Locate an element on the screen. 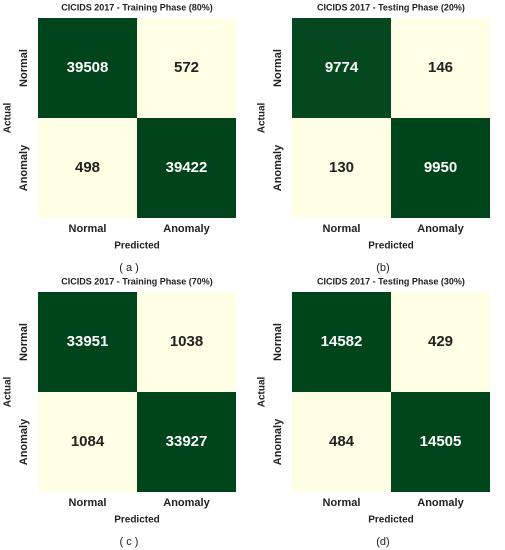 The height and width of the screenshot is (550, 505). cell-value: 39422 is located at coordinates (187, 167).